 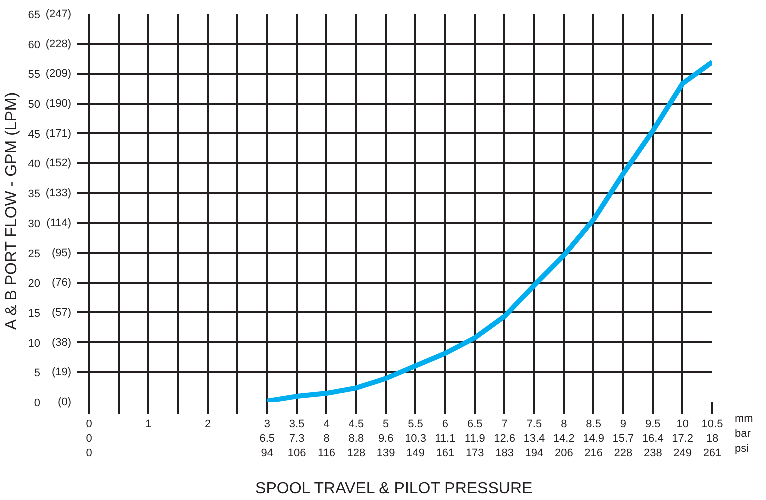 What do you see at coordinates (59, 74) in the screenshot?
I see `y2-tick-label: (209)` at bounding box center [59, 74].